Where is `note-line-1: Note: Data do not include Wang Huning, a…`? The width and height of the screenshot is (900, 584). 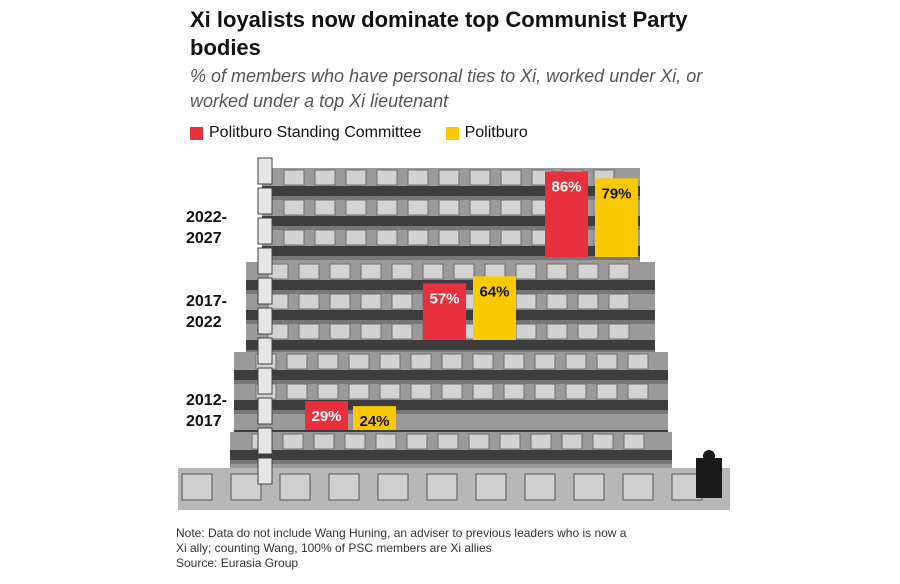
note-line-1: Note: Data do not include Wang Huning, a… is located at coordinates (401, 533).